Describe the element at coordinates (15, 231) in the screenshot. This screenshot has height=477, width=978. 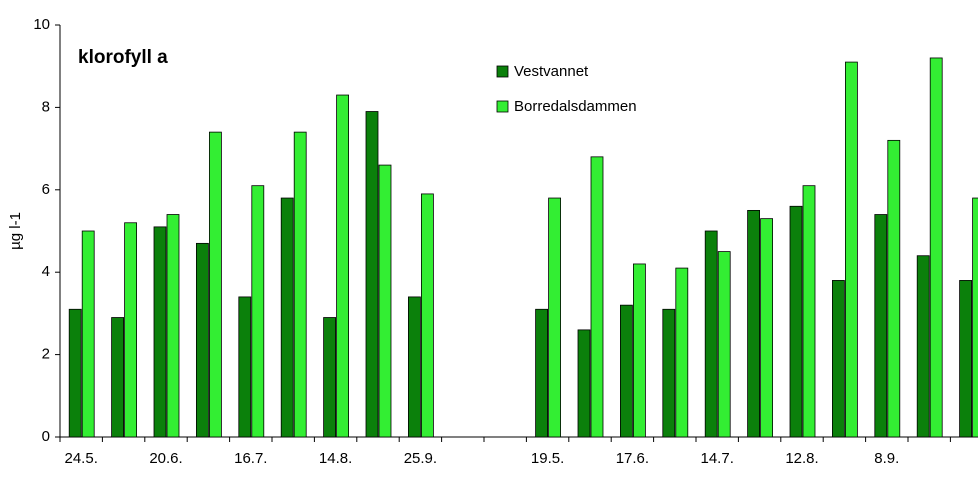
I see `y-axis-label: µg l-1` at that location.